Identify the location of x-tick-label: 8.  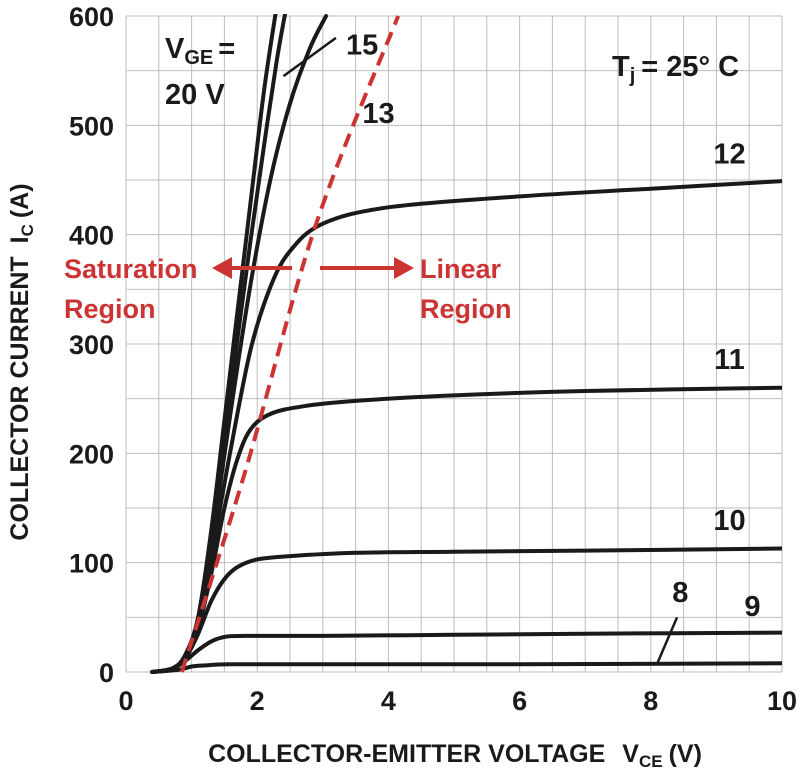
(650, 701).